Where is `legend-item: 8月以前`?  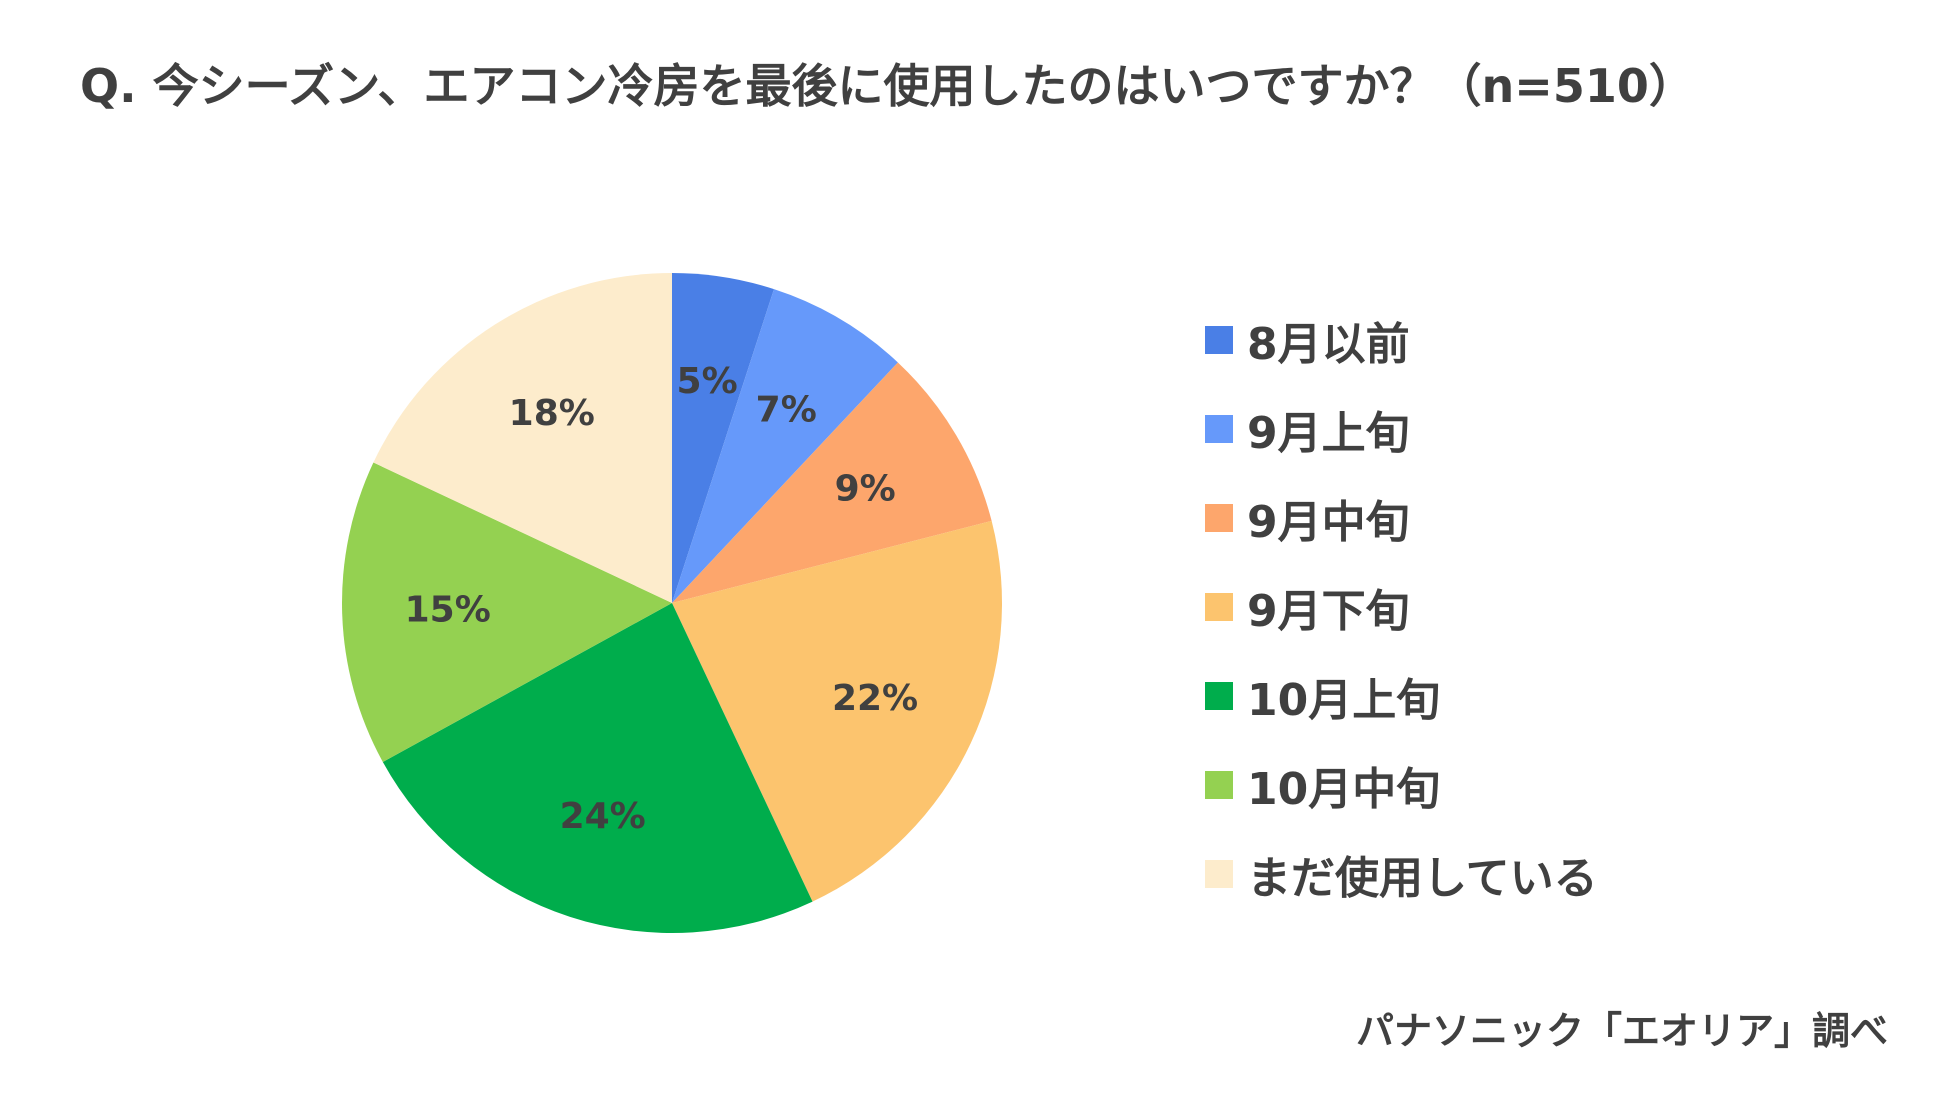
legend-item: 8月以前 is located at coordinates (1401, 339).